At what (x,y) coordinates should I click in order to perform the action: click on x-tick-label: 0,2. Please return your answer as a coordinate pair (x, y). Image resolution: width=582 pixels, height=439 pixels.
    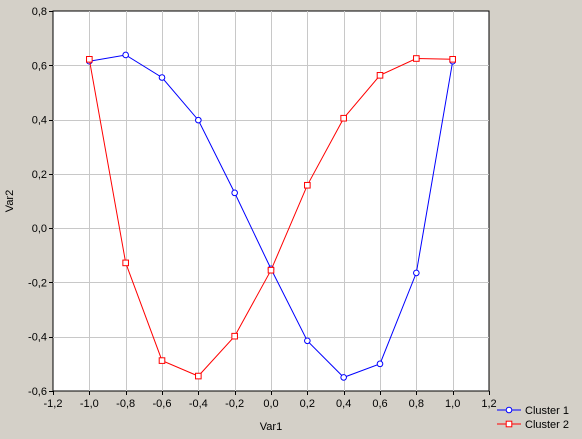
    Looking at the image, I should click on (307, 404).